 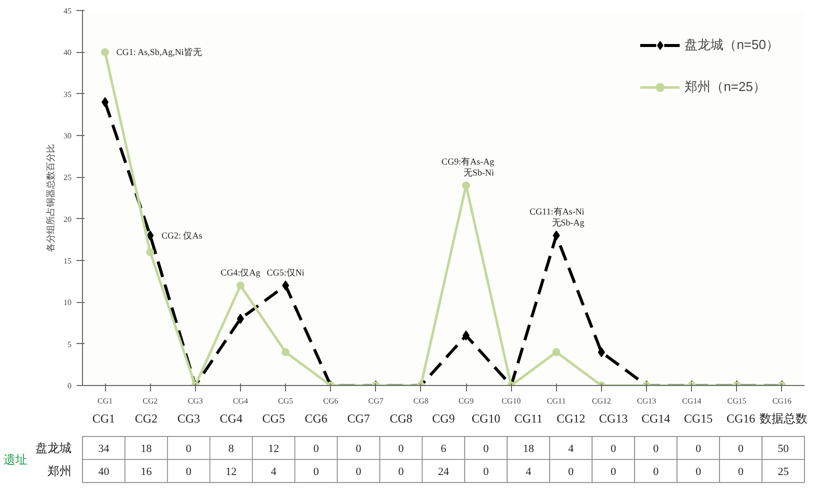 What do you see at coordinates (68, 94) in the screenshot?
I see `y-tick-label: 35` at bounding box center [68, 94].